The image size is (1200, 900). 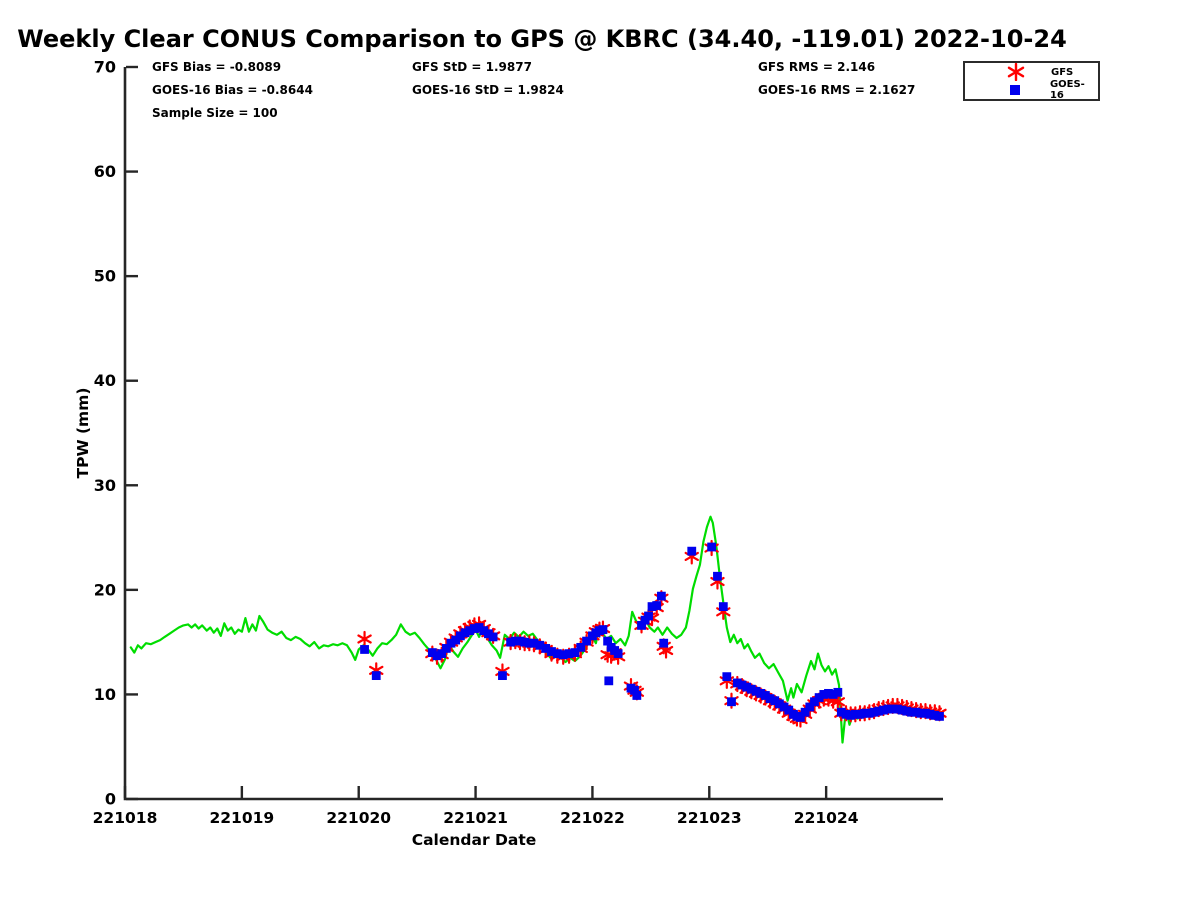 I want to click on y-tick-label: 60, so click(x=105, y=171).